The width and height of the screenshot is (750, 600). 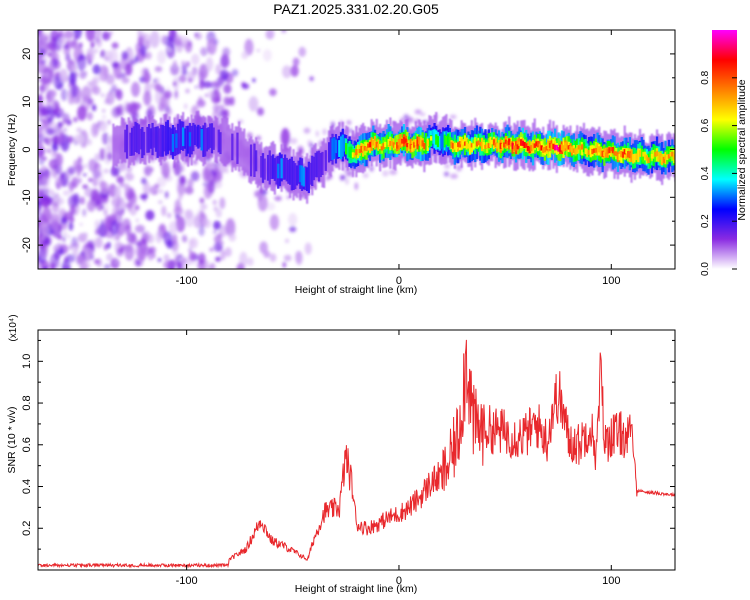 I want to click on top-x-axis-label: Height of straight line (km), so click(x=356, y=290).